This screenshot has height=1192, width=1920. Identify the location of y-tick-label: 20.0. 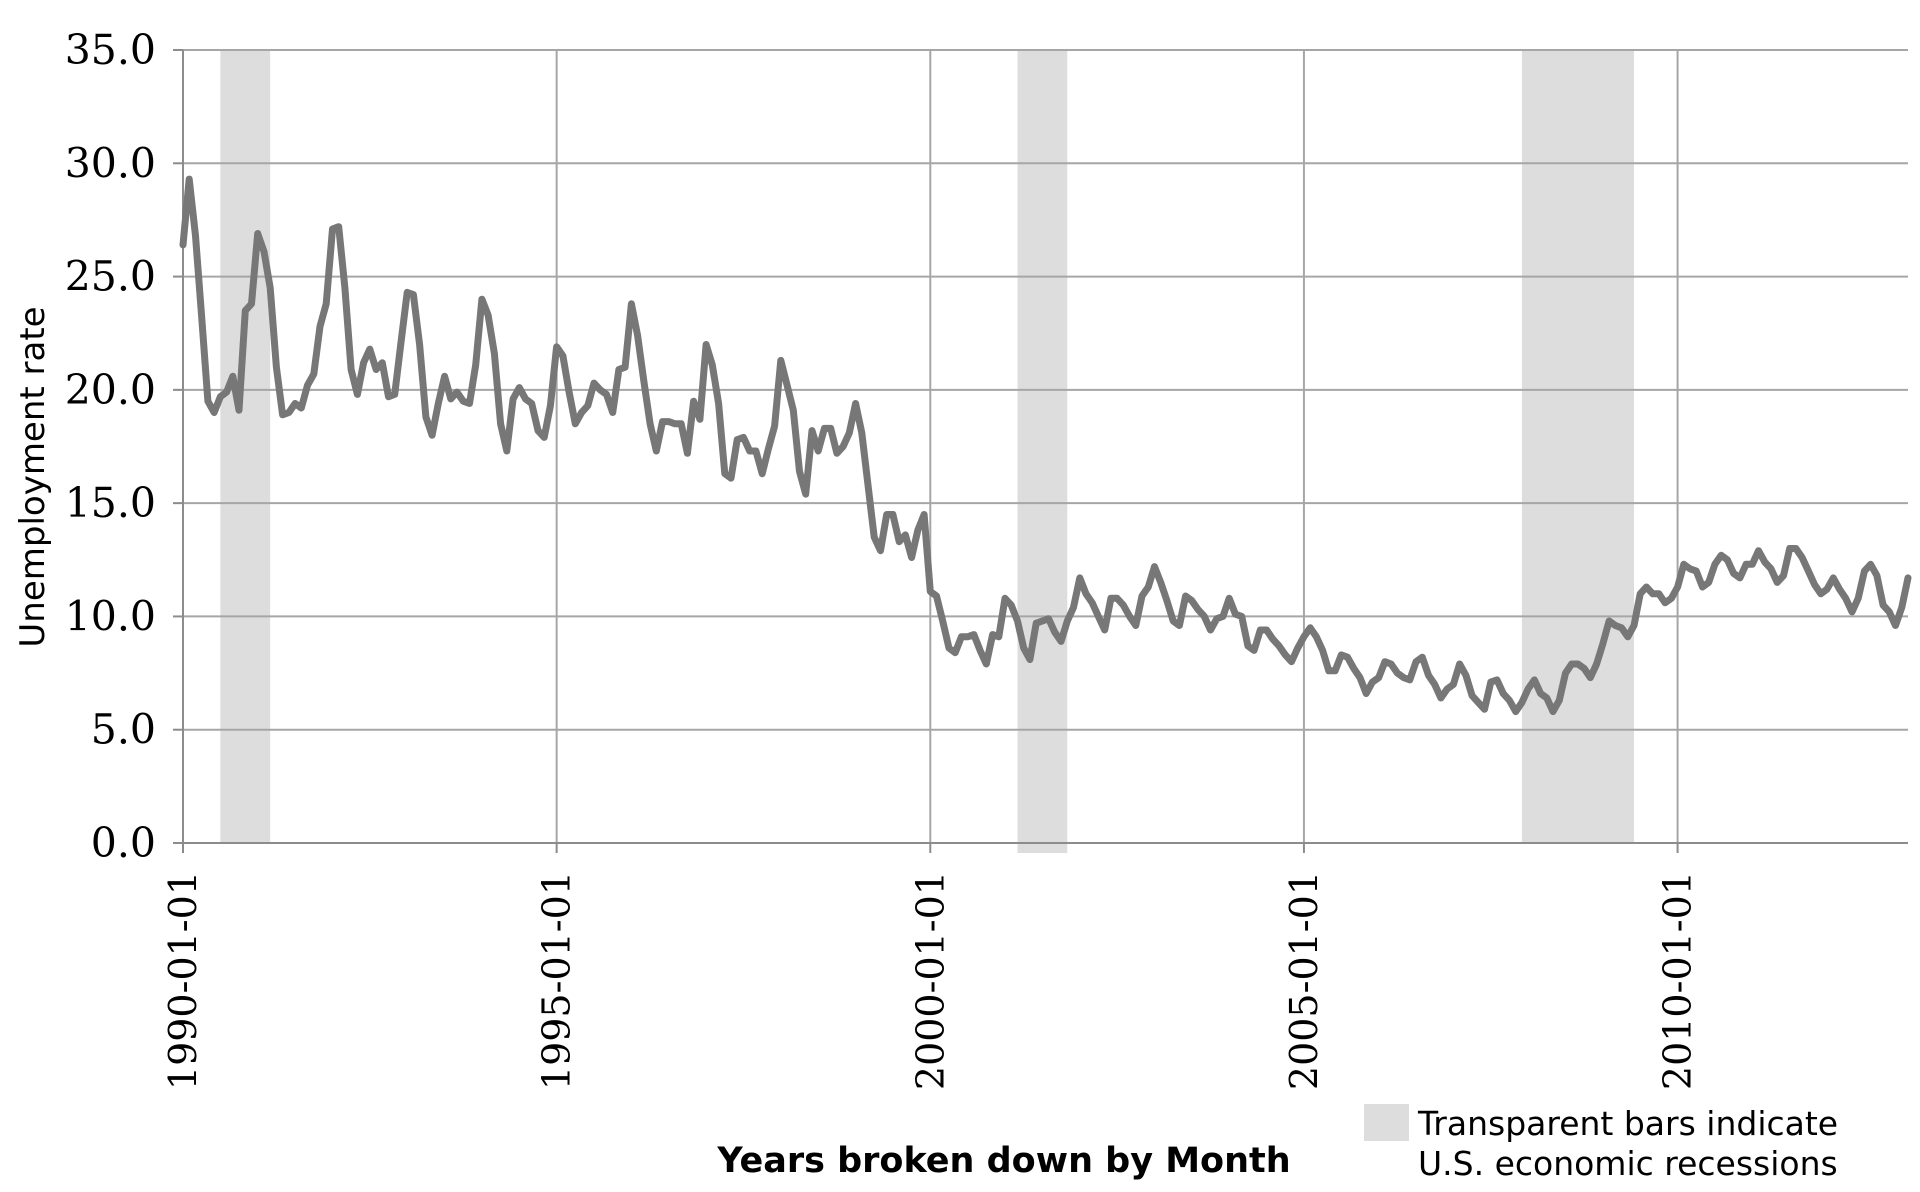
(110, 390).